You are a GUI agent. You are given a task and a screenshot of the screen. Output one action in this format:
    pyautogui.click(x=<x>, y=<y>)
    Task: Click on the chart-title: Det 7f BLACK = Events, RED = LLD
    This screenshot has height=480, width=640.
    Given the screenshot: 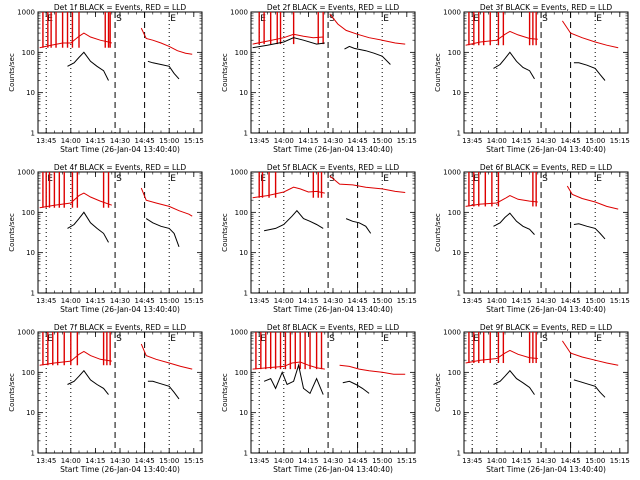 What is the action you would take?
    pyautogui.click(x=120, y=327)
    